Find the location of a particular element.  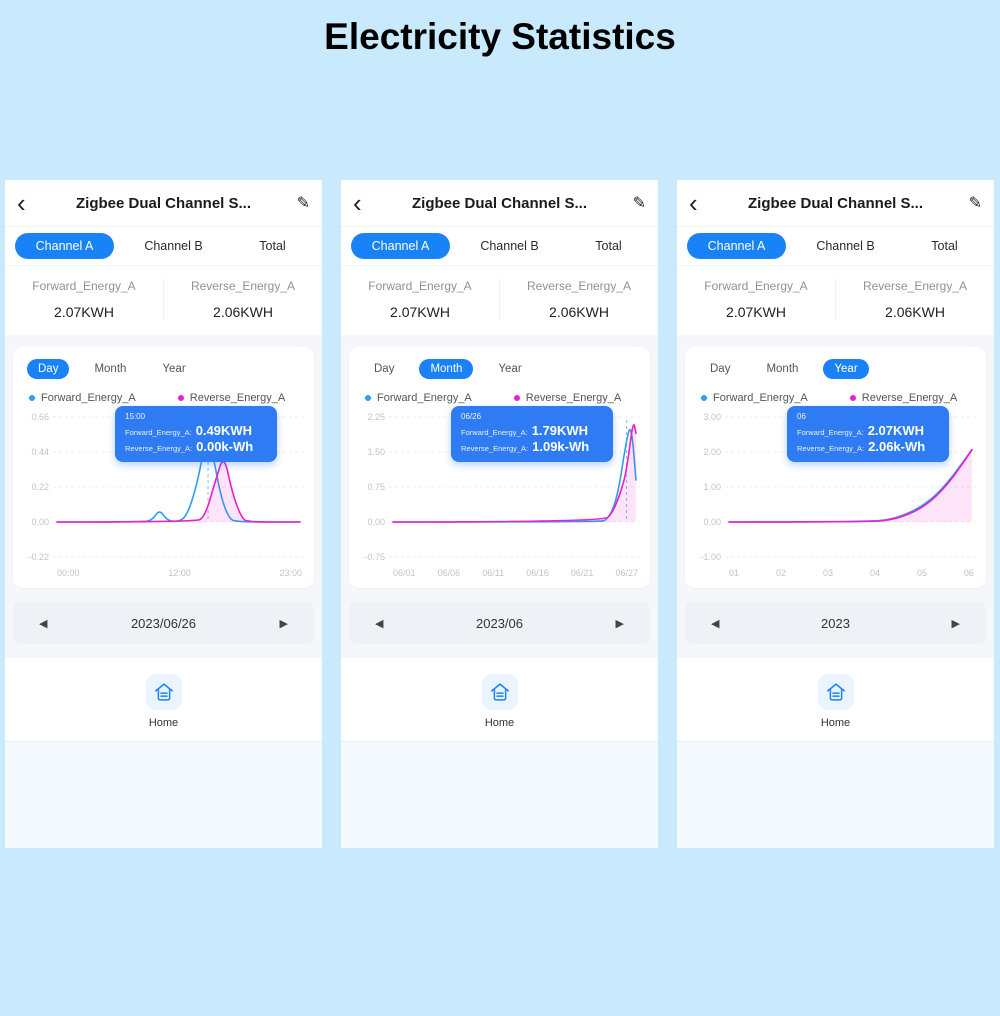

date-navigator: ◀ 2023/06/26 ▶ is located at coordinates (163, 623).